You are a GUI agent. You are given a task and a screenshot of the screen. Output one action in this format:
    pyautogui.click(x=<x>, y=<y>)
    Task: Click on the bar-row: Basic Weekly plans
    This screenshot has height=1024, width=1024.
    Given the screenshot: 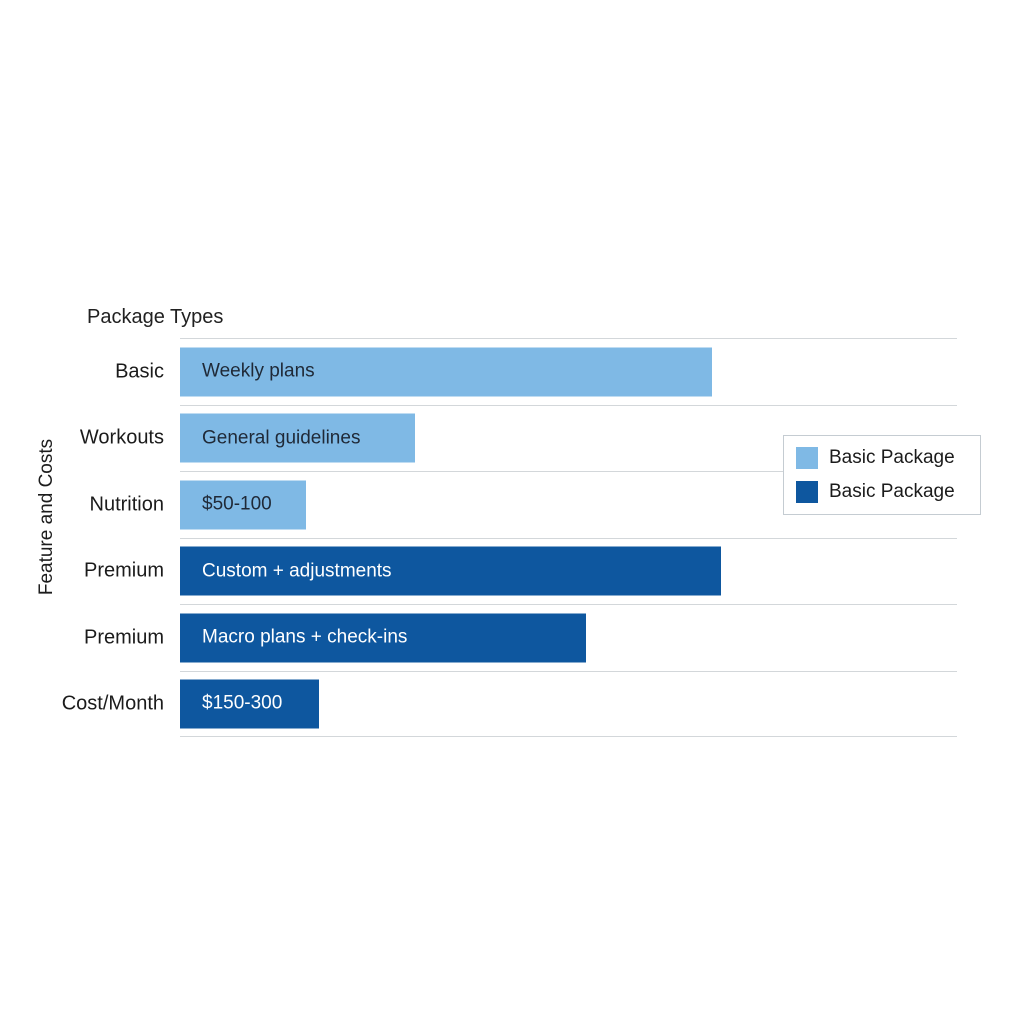 What is the action you would take?
    pyautogui.click(x=536, y=371)
    